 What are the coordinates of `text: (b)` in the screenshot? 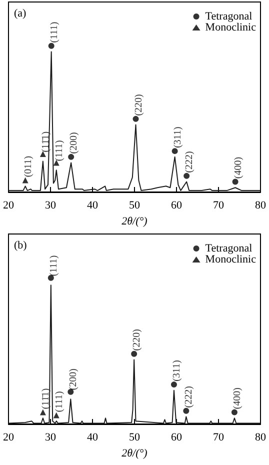 It's located at (21, 246).